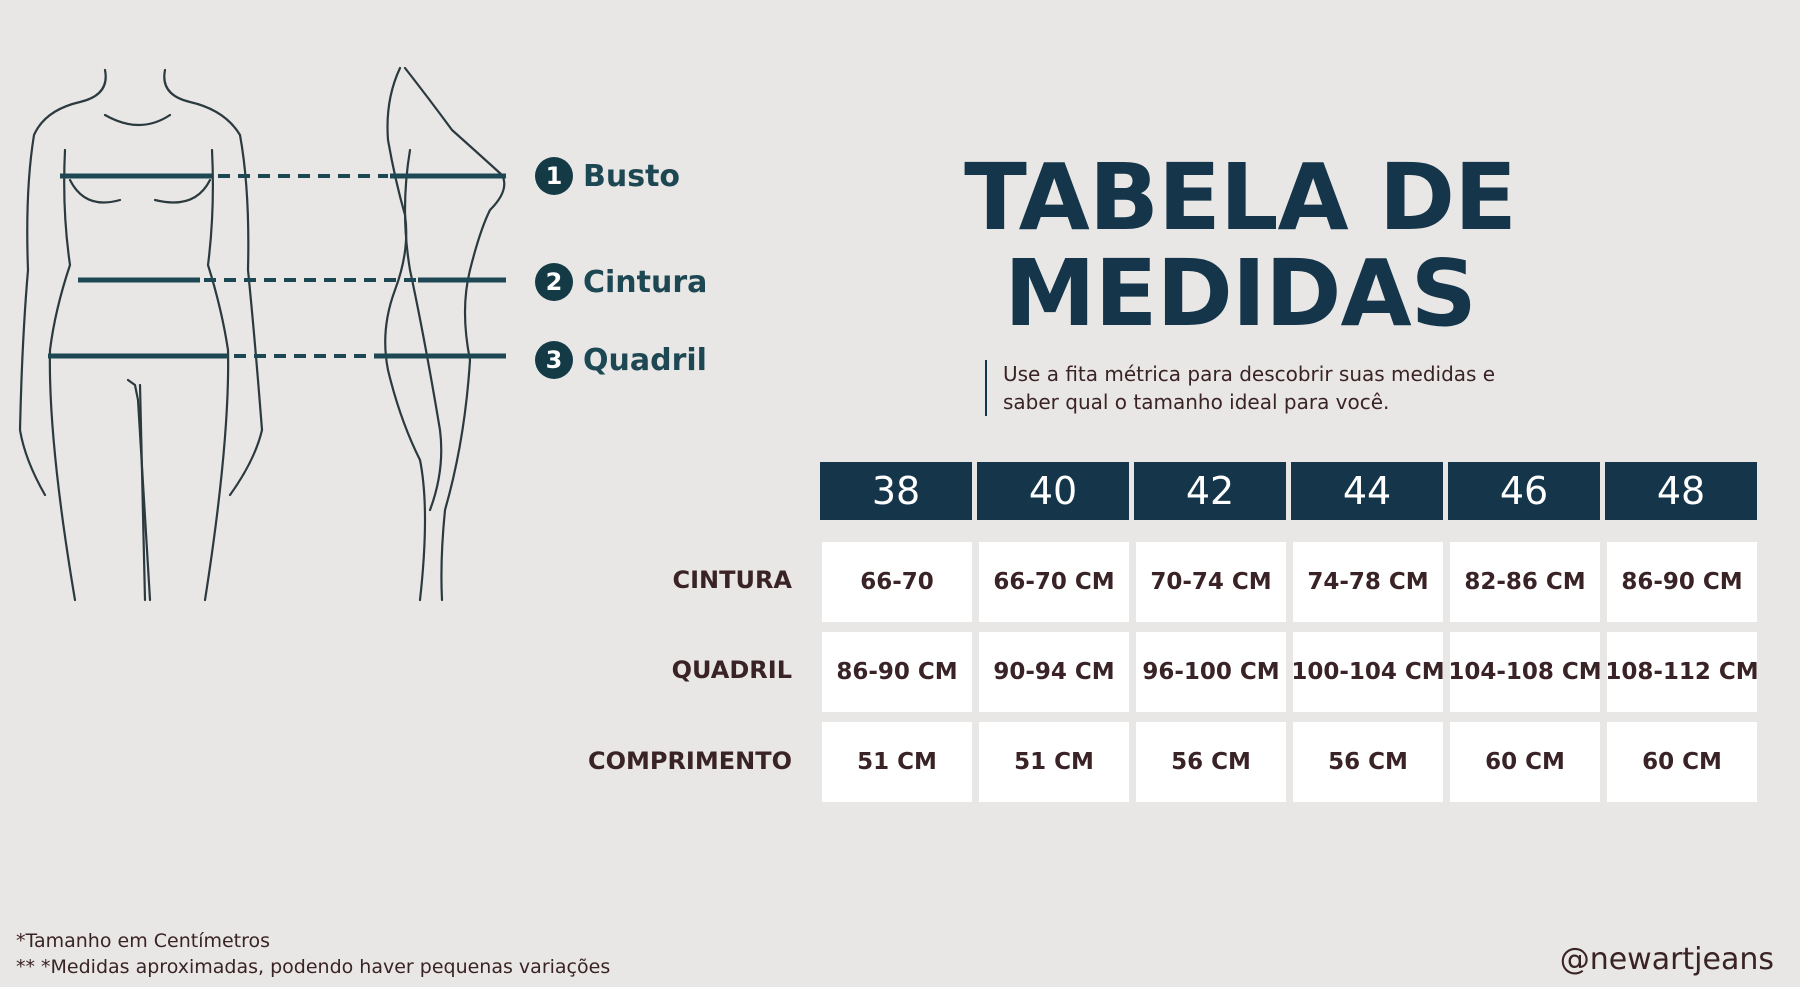 The height and width of the screenshot is (987, 1800). Describe the element at coordinates (689, 761) in the screenshot. I see `row-label-comprimento: COMPRIMENTO` at that location.